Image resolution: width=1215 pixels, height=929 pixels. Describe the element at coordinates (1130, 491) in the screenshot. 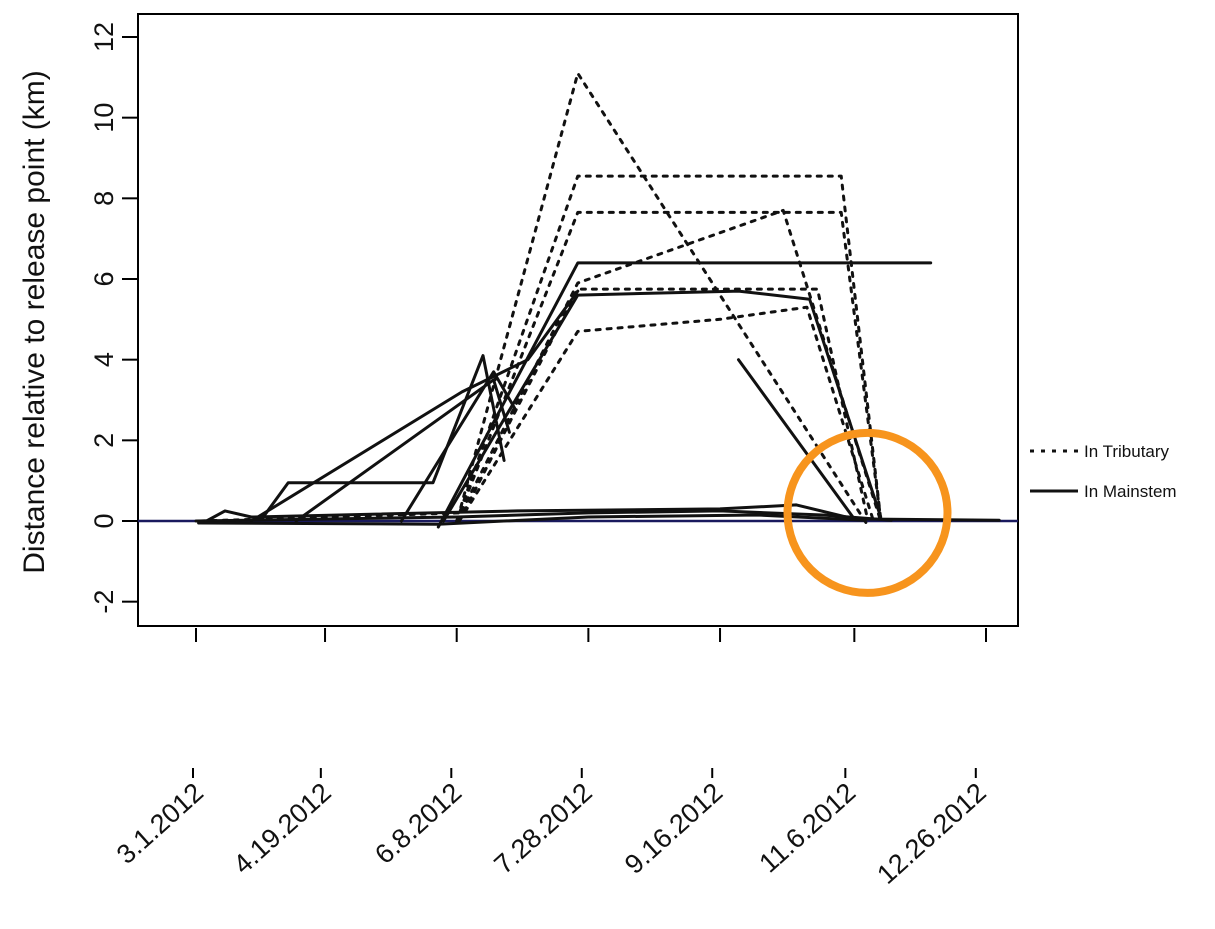

I see `legend-label: In Mainstem` at that location.